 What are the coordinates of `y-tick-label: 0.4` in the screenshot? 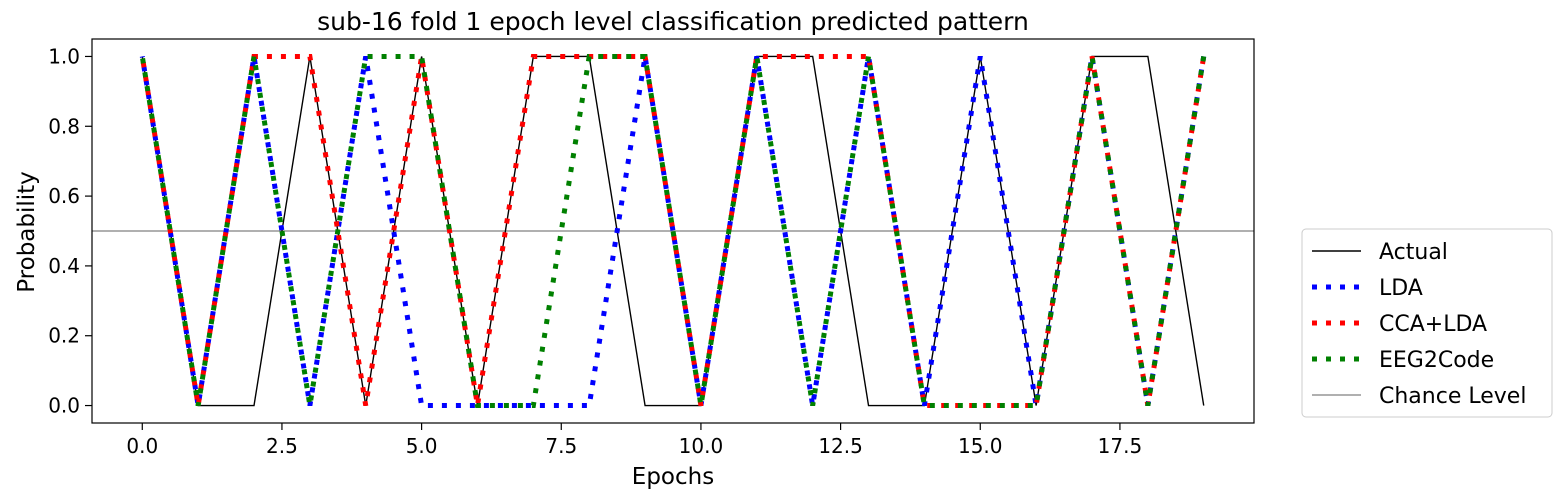 It's located at (64, 266).